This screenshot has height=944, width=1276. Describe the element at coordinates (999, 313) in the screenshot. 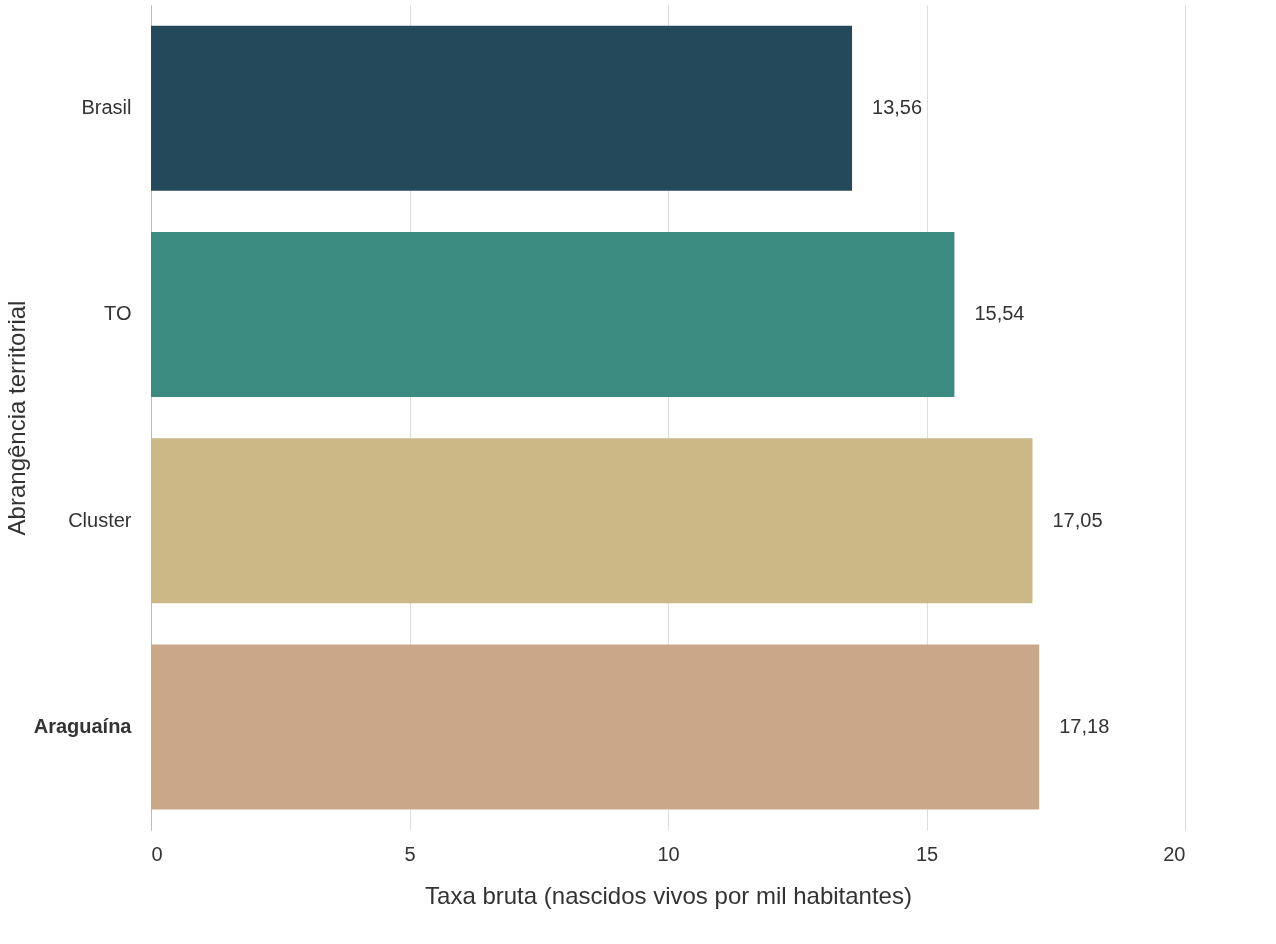

I see `data-label: 15,54` at that location.